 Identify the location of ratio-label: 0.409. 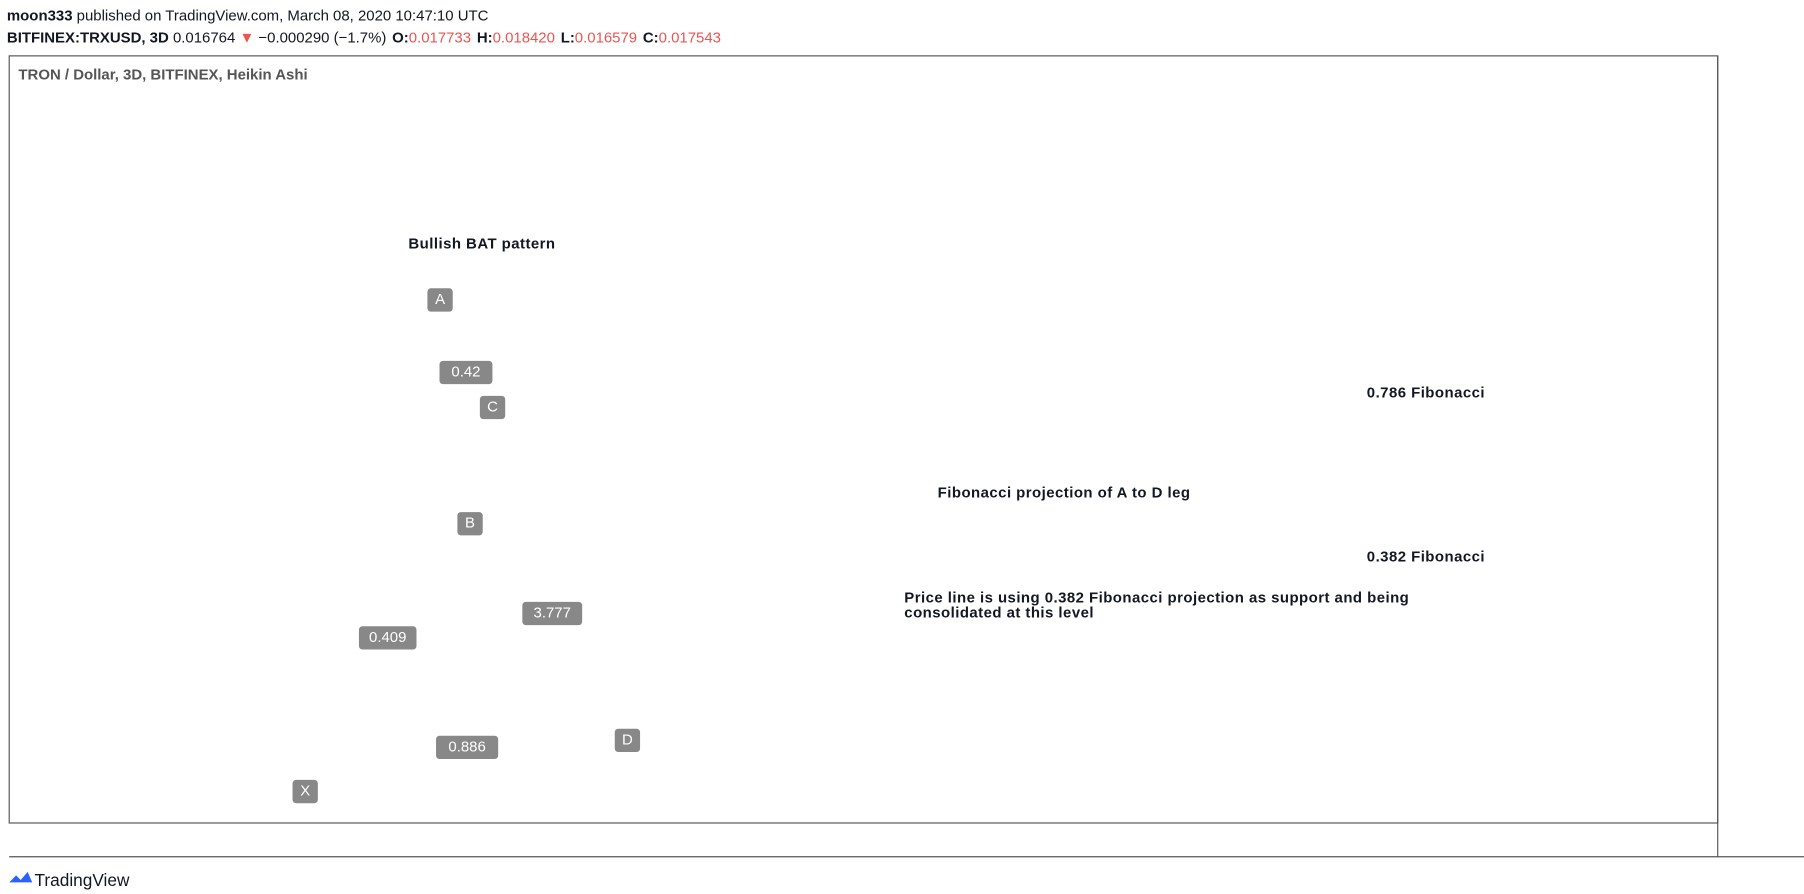
(387, 638).